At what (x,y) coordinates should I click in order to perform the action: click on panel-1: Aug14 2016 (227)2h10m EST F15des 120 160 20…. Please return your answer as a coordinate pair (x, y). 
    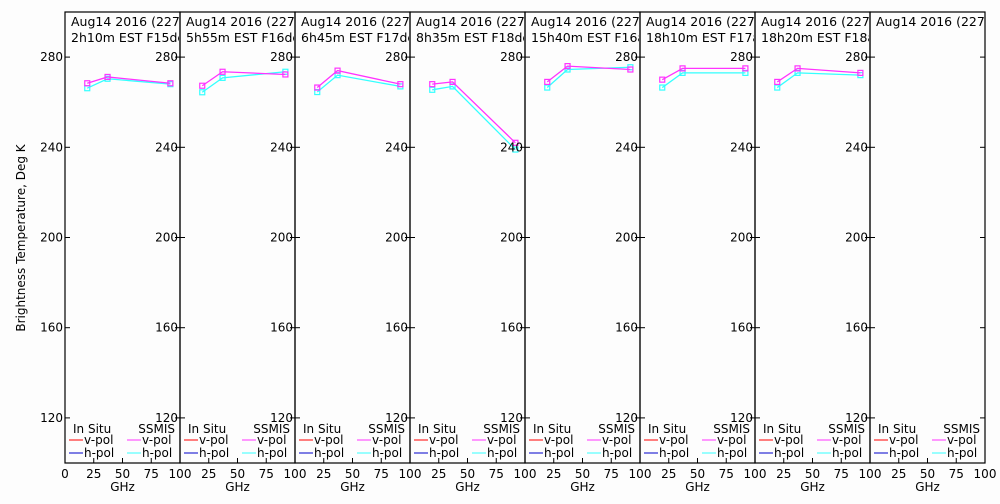
    Looking at the image, I should click on (116, 252).